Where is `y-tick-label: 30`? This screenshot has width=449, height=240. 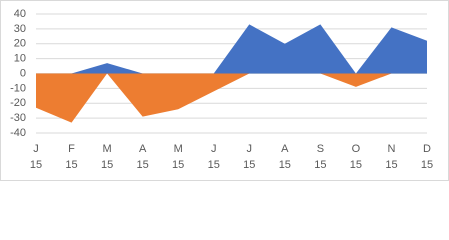 y-tick-label: 30 is located at coordinates (20, 29).